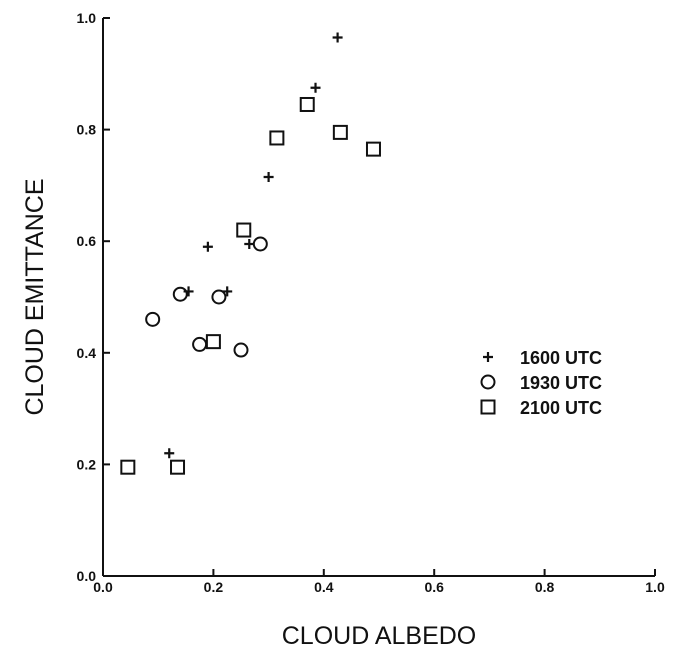 The image size is (676, 652). I want to click on legend: 1600 UTC 1930 UTC 2100 UTC, so click(541, 383).